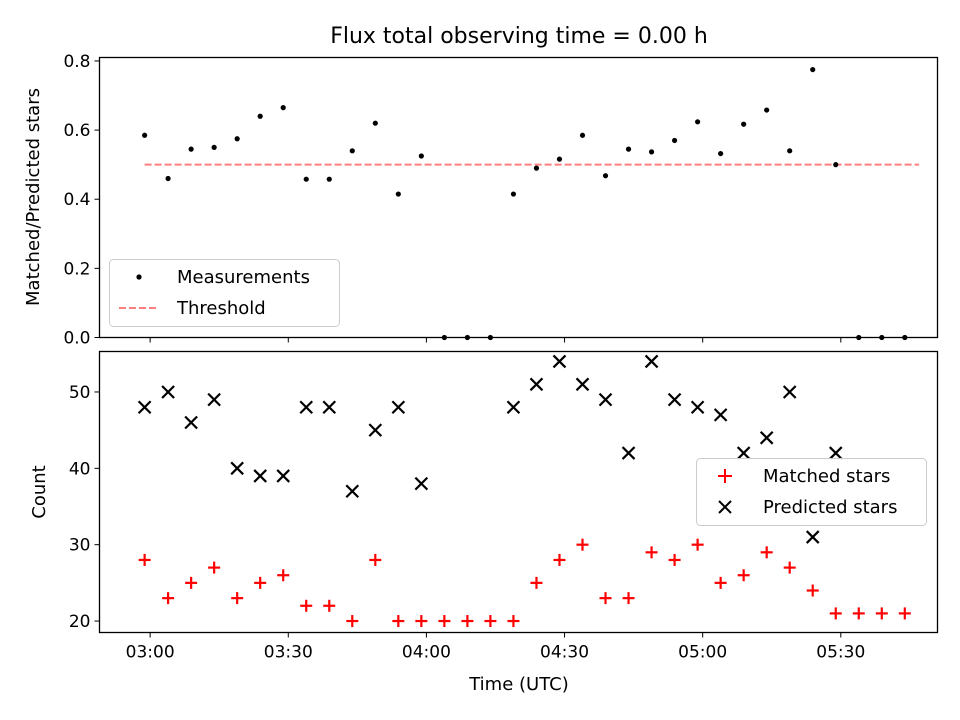 The height and width of the screenshot is (720, 960). Describe the element at coordinates (76, 62) in the screenshot. I see `top-y-tick-label: 0.8` at that location.